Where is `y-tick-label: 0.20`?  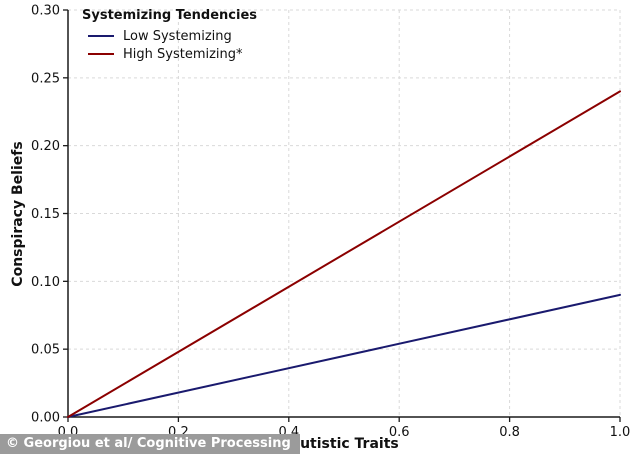
y-tick-label: 0.20 is located at coordinates (45, 146).